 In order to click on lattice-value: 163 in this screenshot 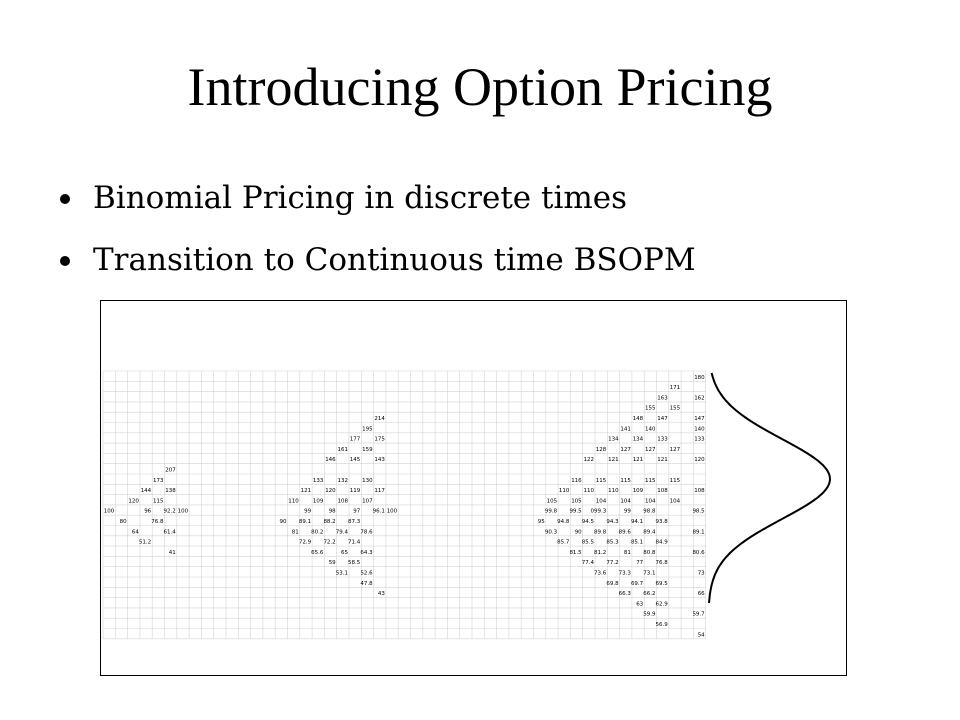, I will do `click(662, 398)`.